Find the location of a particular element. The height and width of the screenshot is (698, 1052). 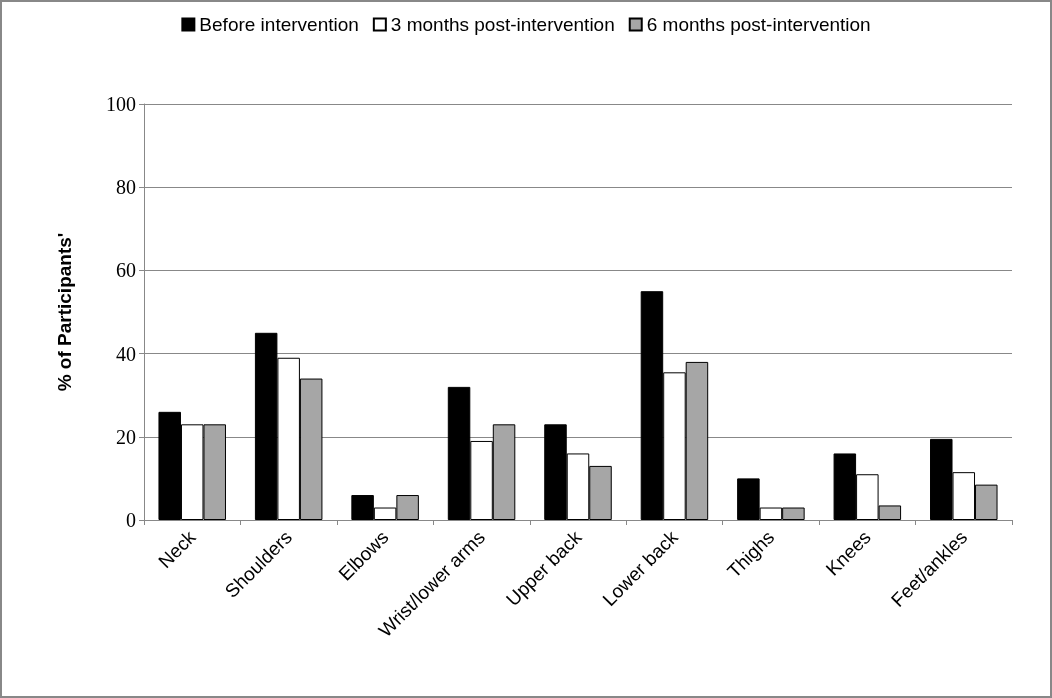

y-tick-label: 40 is located at coordinates (126, 353).